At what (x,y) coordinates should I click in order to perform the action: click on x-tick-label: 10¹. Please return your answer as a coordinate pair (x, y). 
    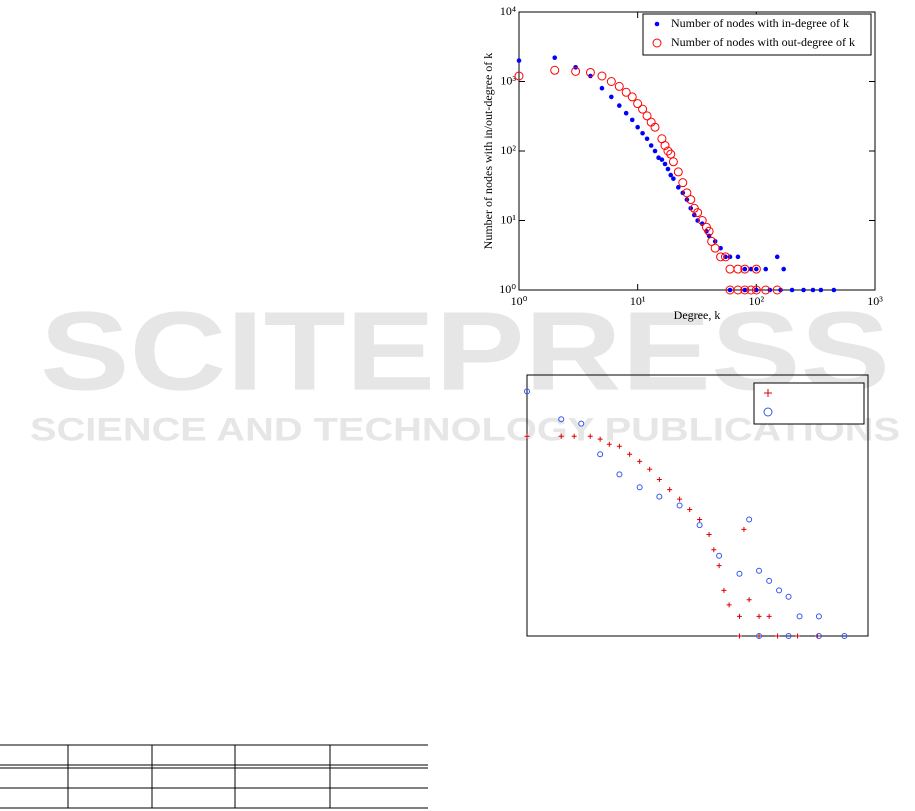
    Looking at the image, I should click on (638, 301).